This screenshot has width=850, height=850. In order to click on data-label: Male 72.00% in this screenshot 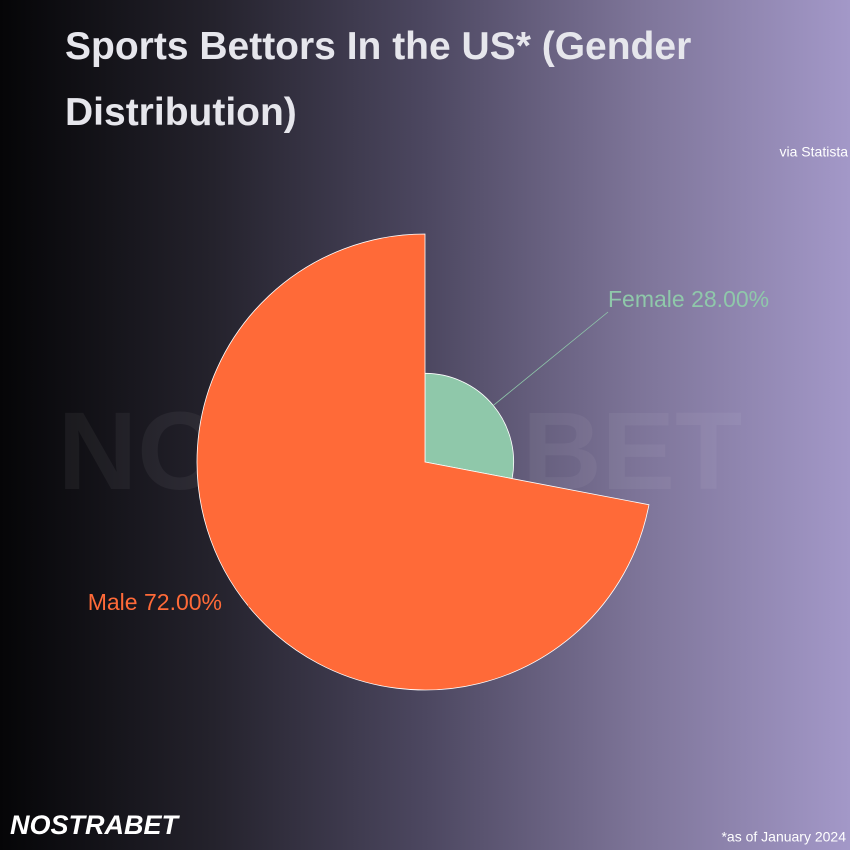, I will do `click(155, 602)`.